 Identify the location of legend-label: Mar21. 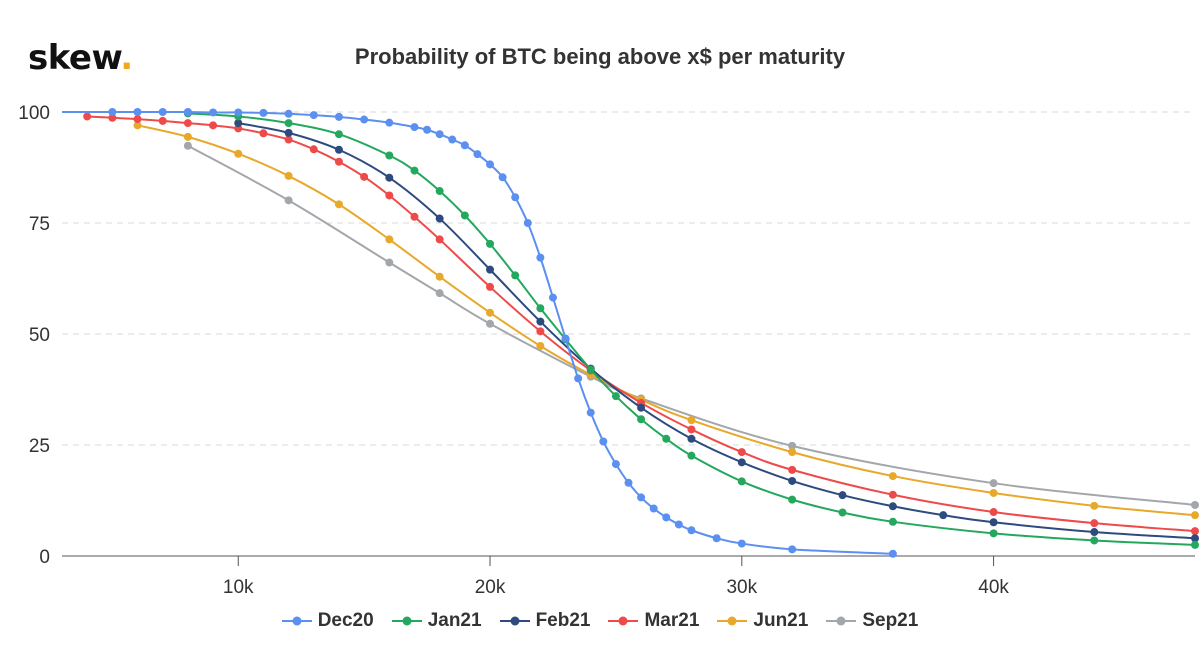
(672, 620).